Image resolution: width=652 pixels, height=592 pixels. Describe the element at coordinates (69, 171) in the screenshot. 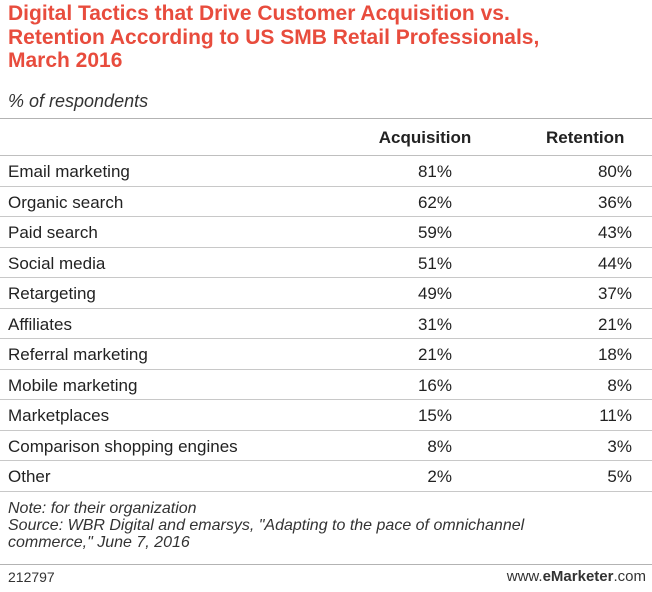

I see `row-label: Email marketing` at that location.